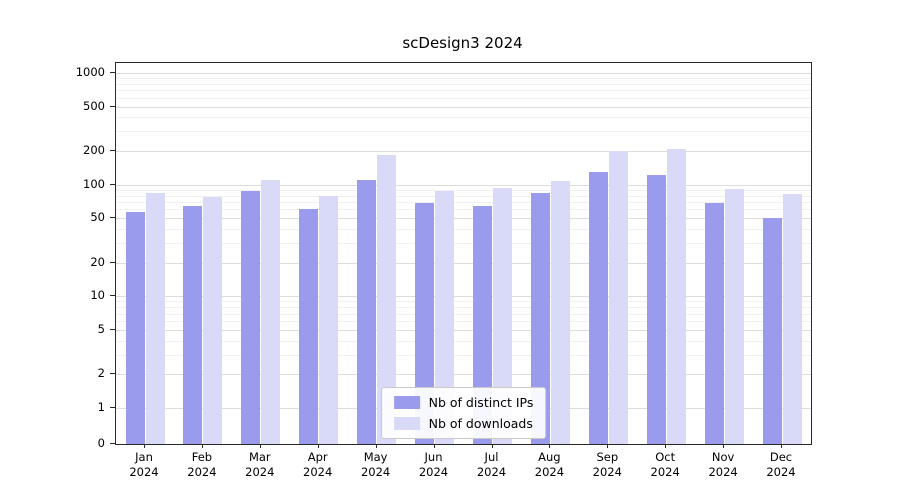  What do you see at coordinates (260, 464) in the screenshot?
I see `x-tick-label: Mar 2024` at bounding box center [260, 464].